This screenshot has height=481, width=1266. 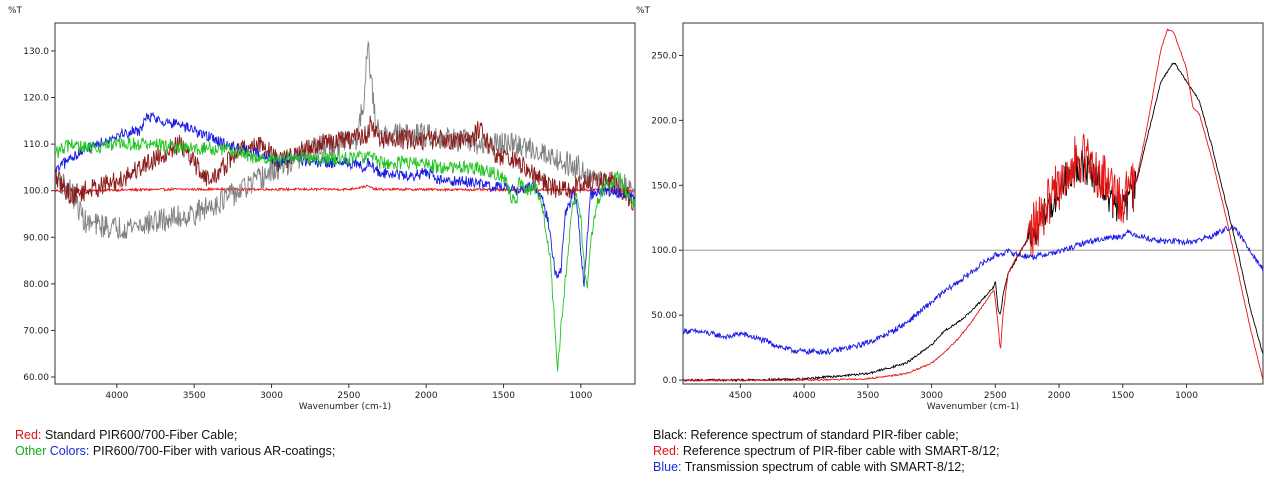 I want to click on x-tick-label: 4500, so click(x=740, y=396).